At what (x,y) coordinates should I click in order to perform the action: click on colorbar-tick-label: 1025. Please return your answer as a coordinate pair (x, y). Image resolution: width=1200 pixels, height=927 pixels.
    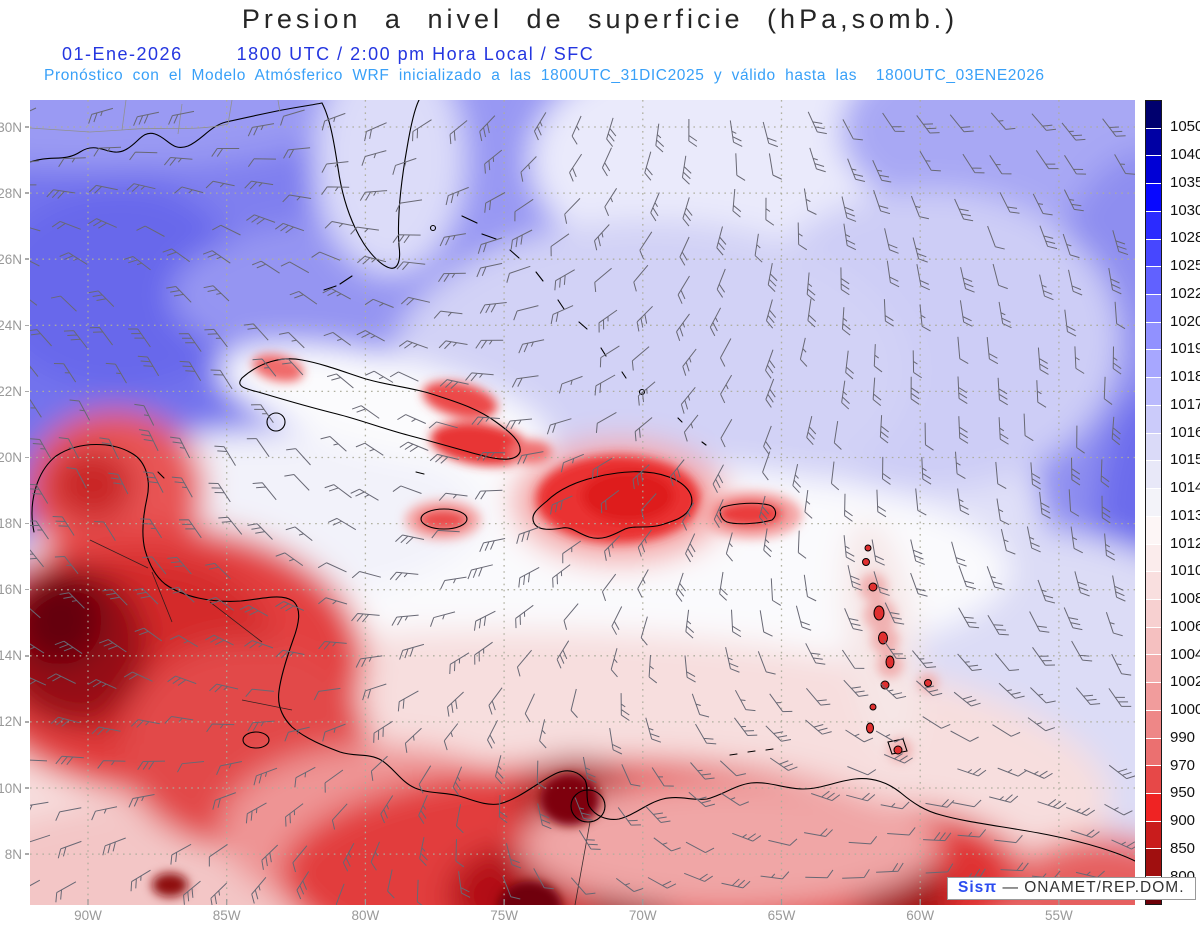
    Looking at the image, I should click on (1185, 266).